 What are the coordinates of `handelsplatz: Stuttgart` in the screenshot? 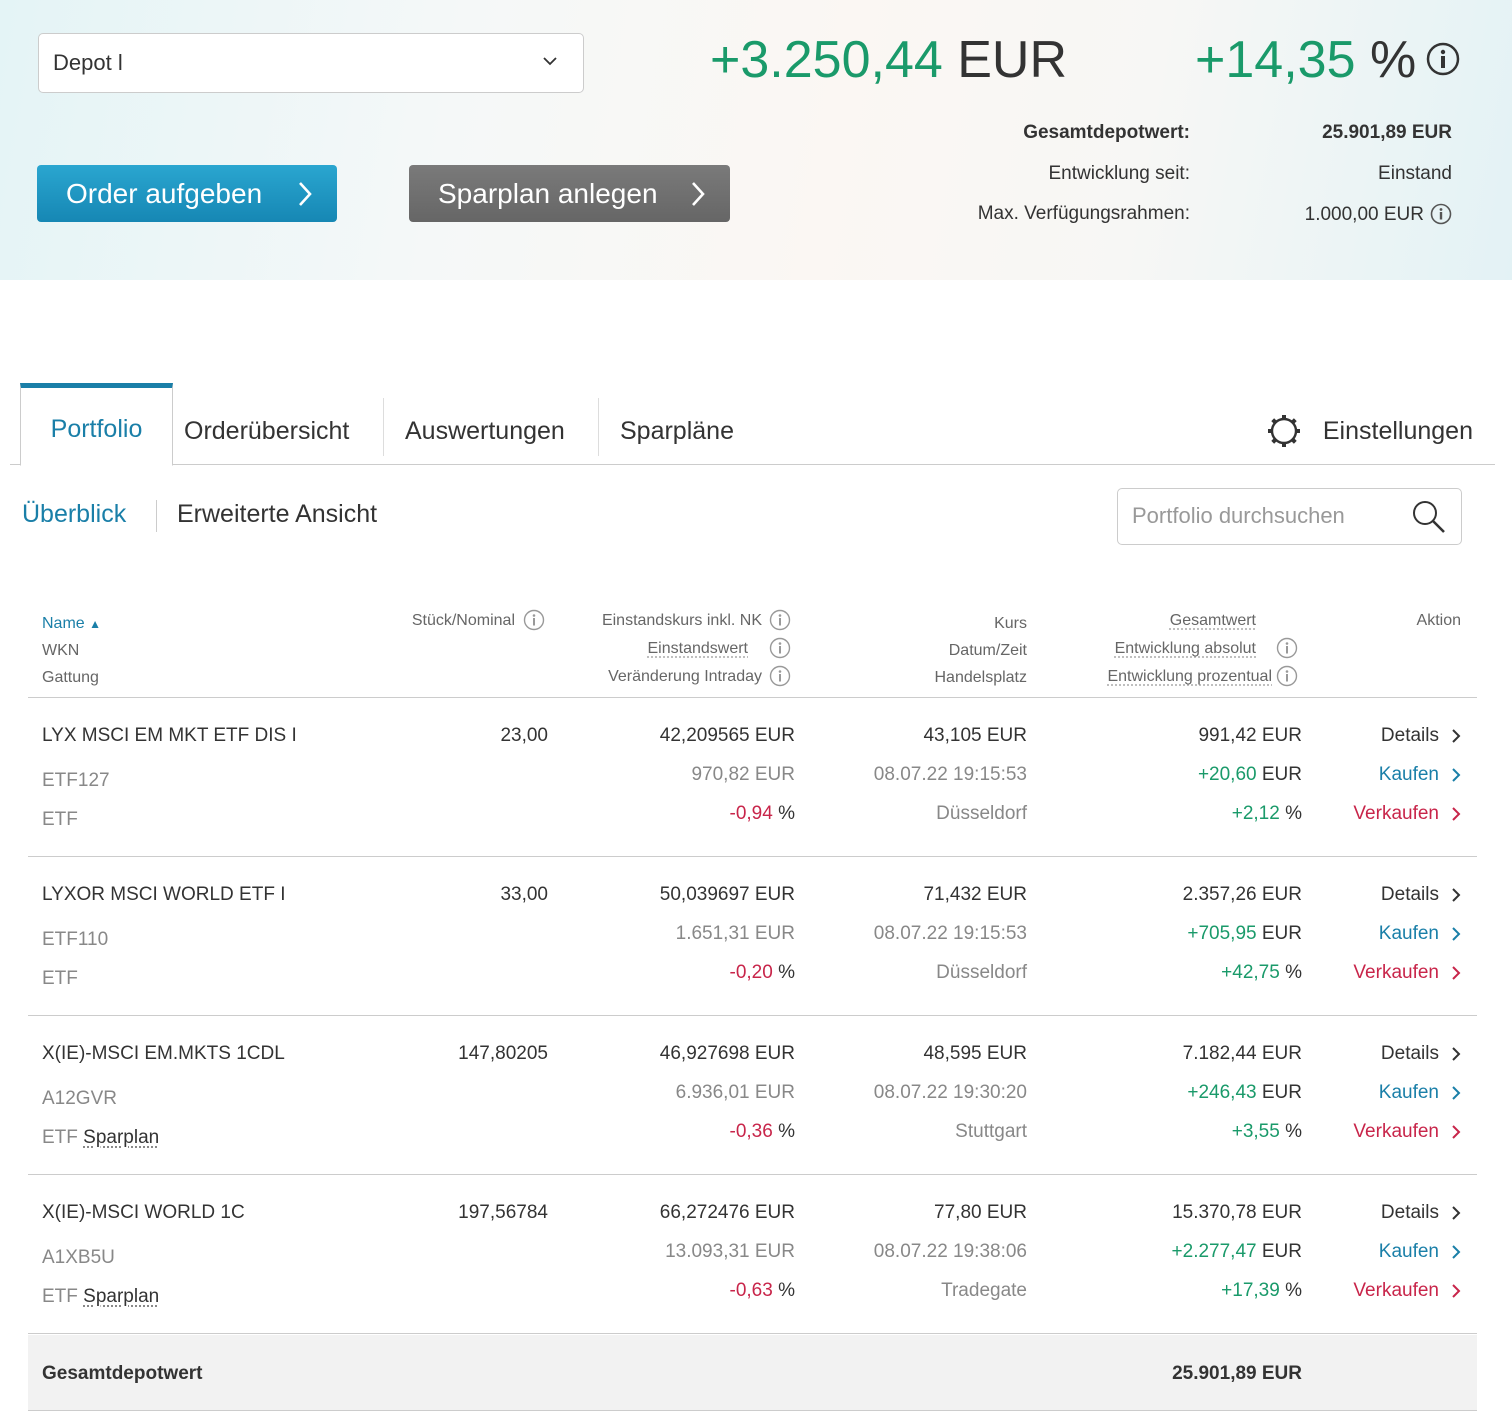 It's located at (991, 1131).